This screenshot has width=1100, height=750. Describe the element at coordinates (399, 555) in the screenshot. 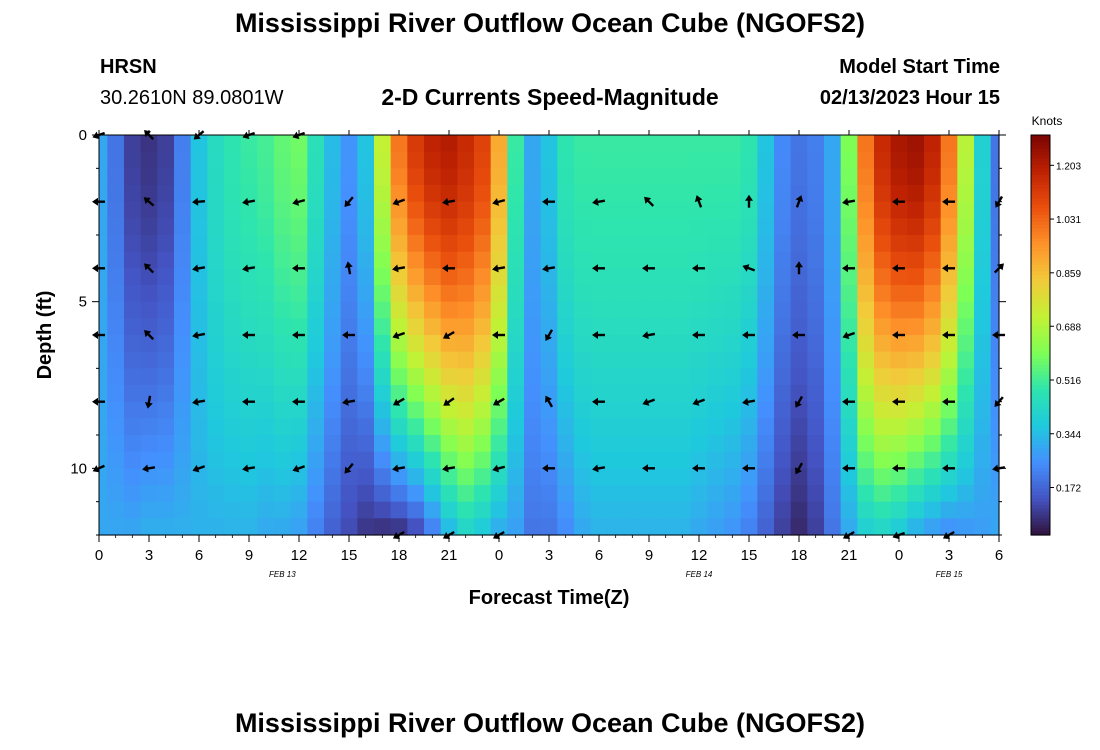

I see `x-tick-label: 18` at that location.